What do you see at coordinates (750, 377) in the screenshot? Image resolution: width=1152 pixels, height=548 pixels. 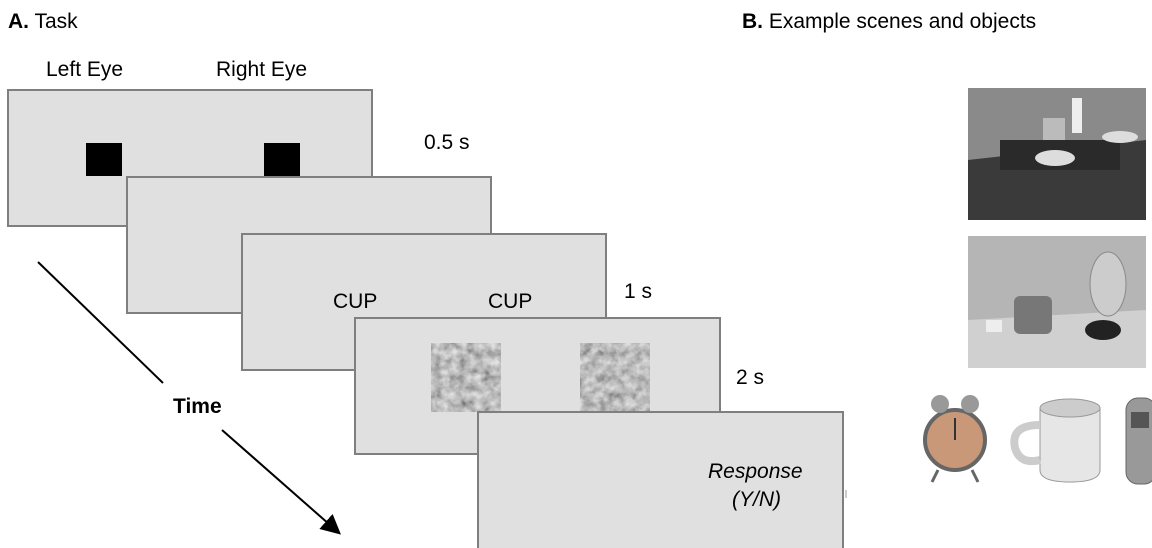 I see `duration-label: 2 s` at bounding box center [750, 377].